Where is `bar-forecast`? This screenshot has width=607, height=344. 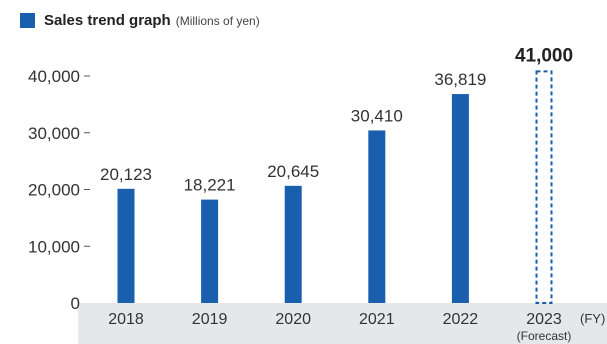
bar-forecast is located at coordinates (544, 187).